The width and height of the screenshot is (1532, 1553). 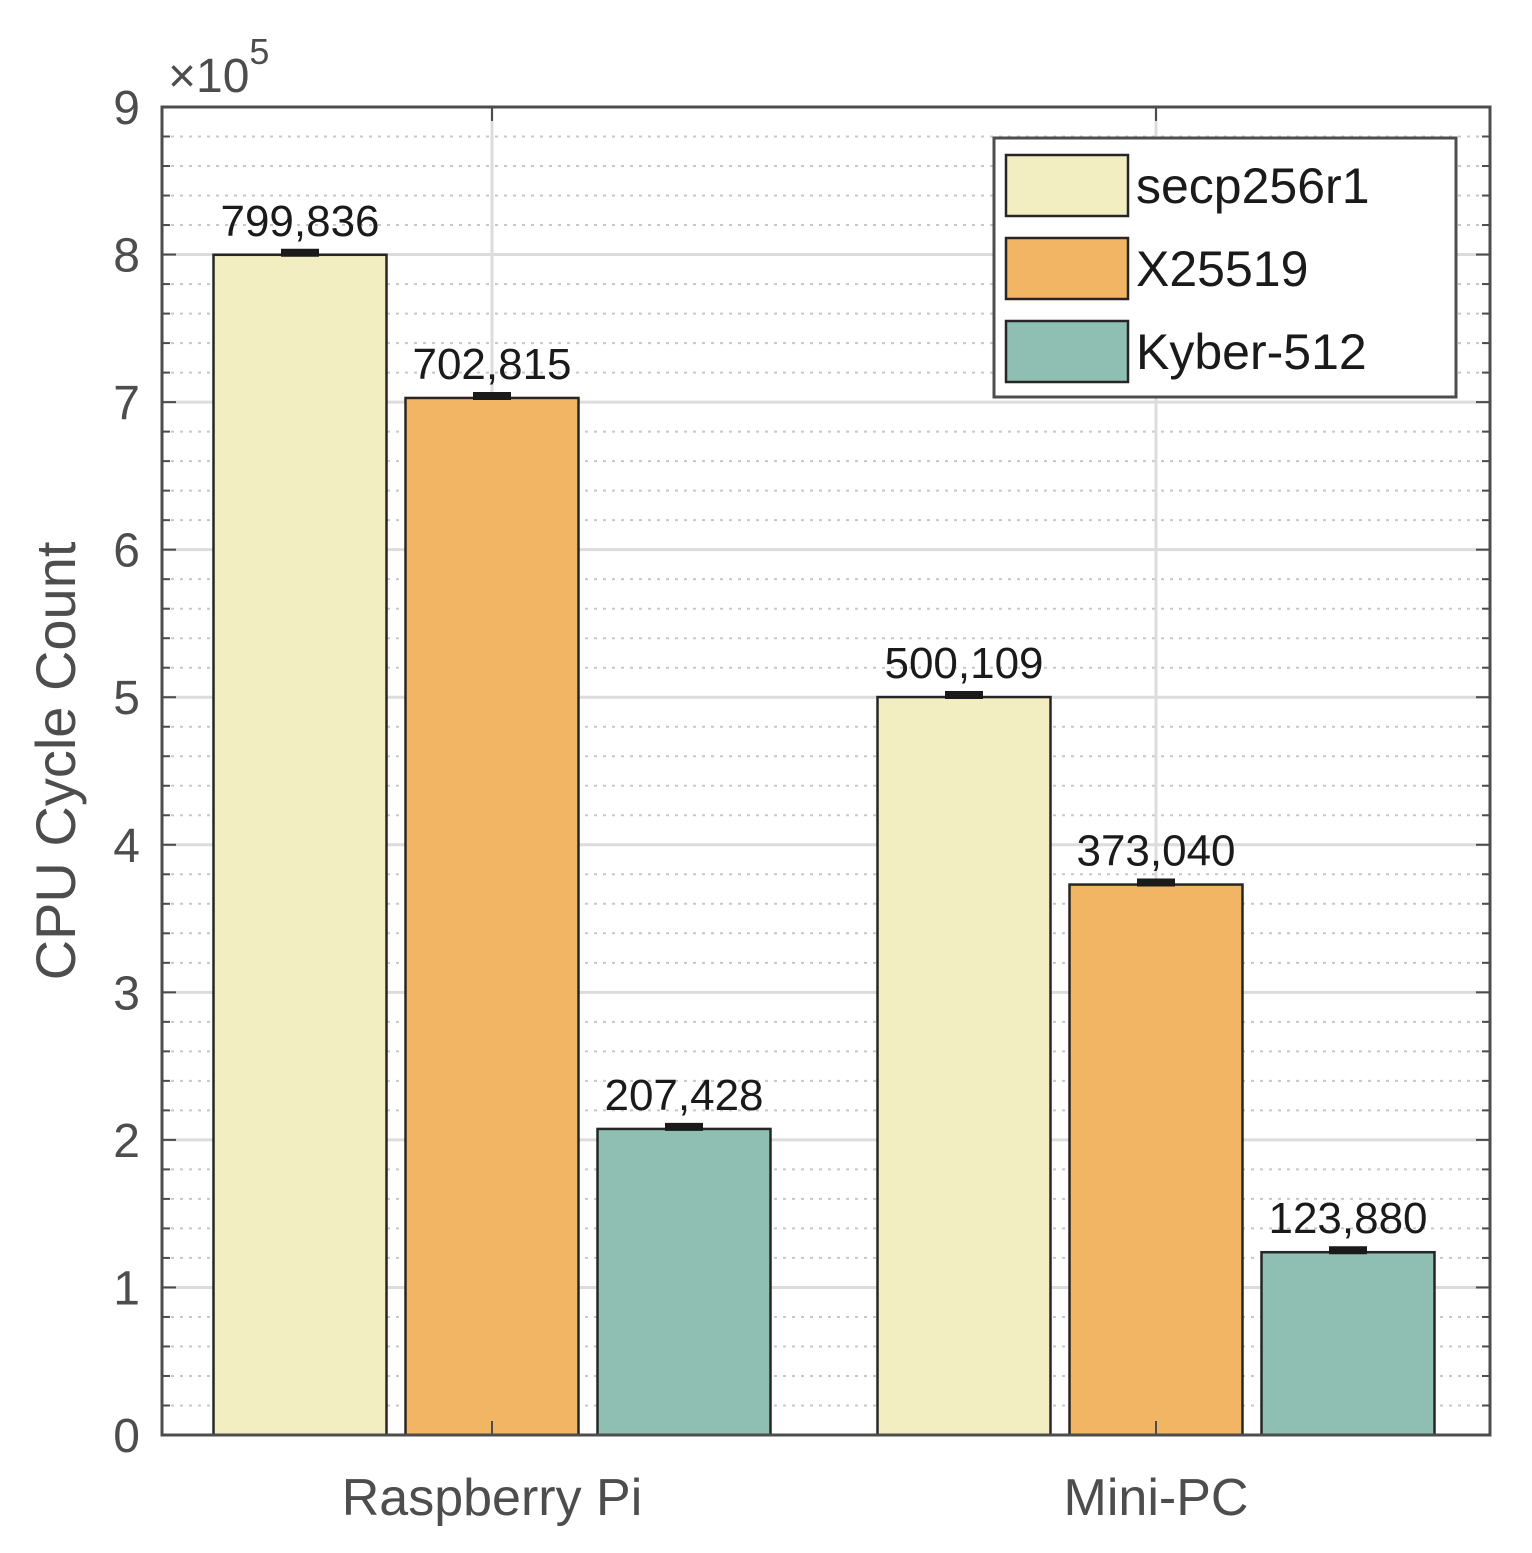 I want to click on y-tick-label: 2, so click(x=126, y=1141).